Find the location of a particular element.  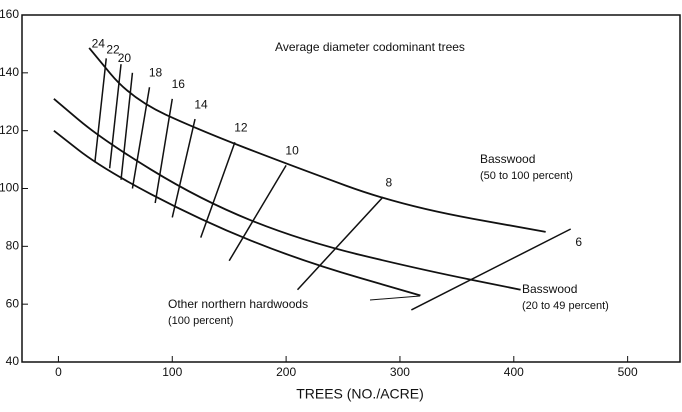

series-note: (100 percent) is located at coordinates (200, 321).